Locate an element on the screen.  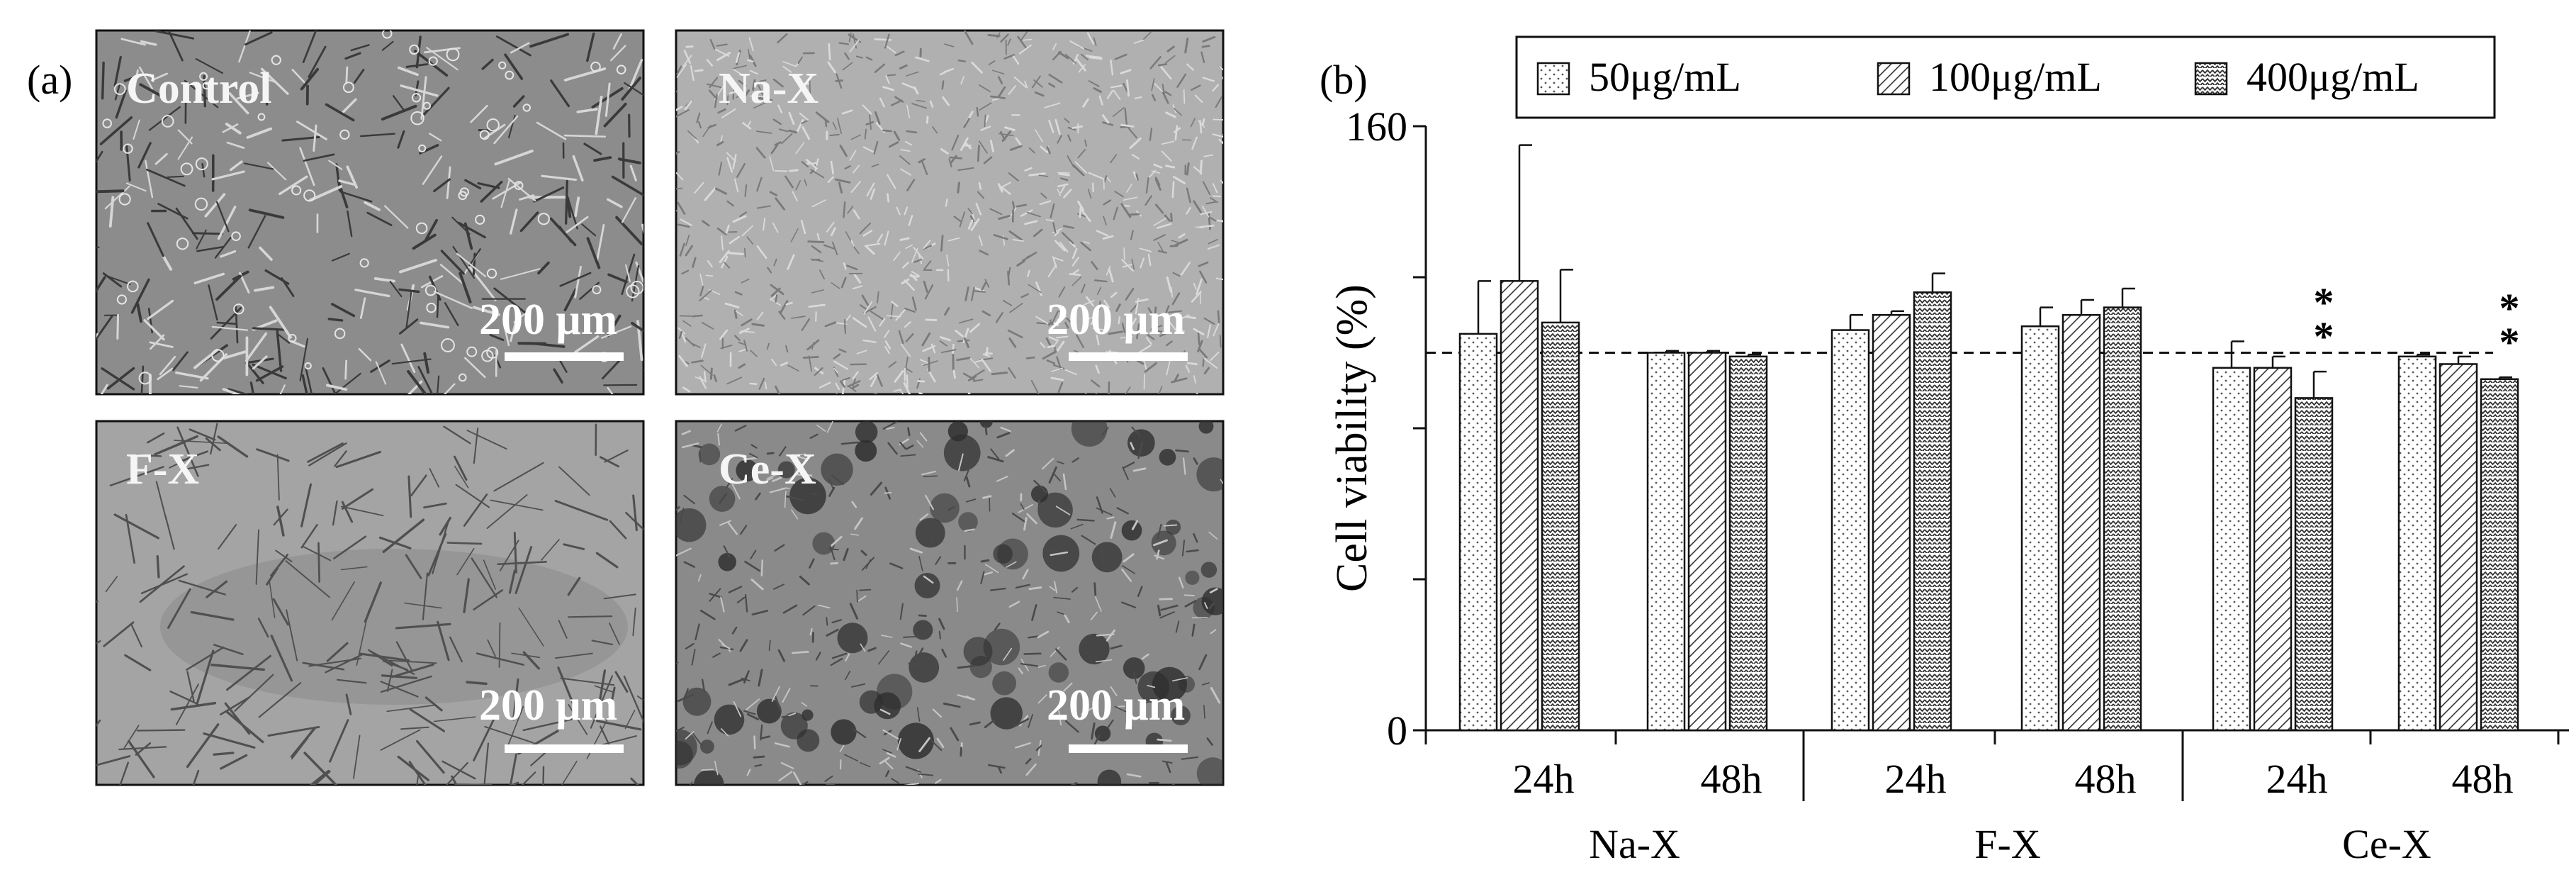
legend: 50μg/mL 100μg/mL 400μg/mL is located at coordinates (2005, 77).